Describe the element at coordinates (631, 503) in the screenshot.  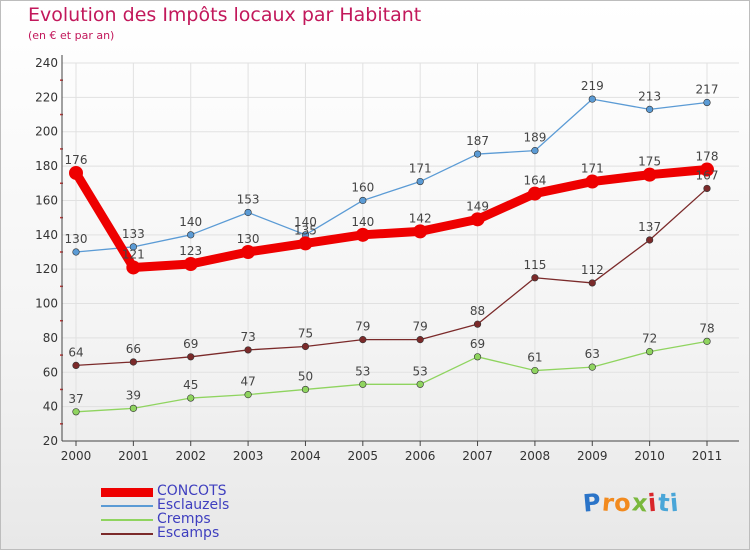
I see `proxiti-logo: Proxiti` at that location.